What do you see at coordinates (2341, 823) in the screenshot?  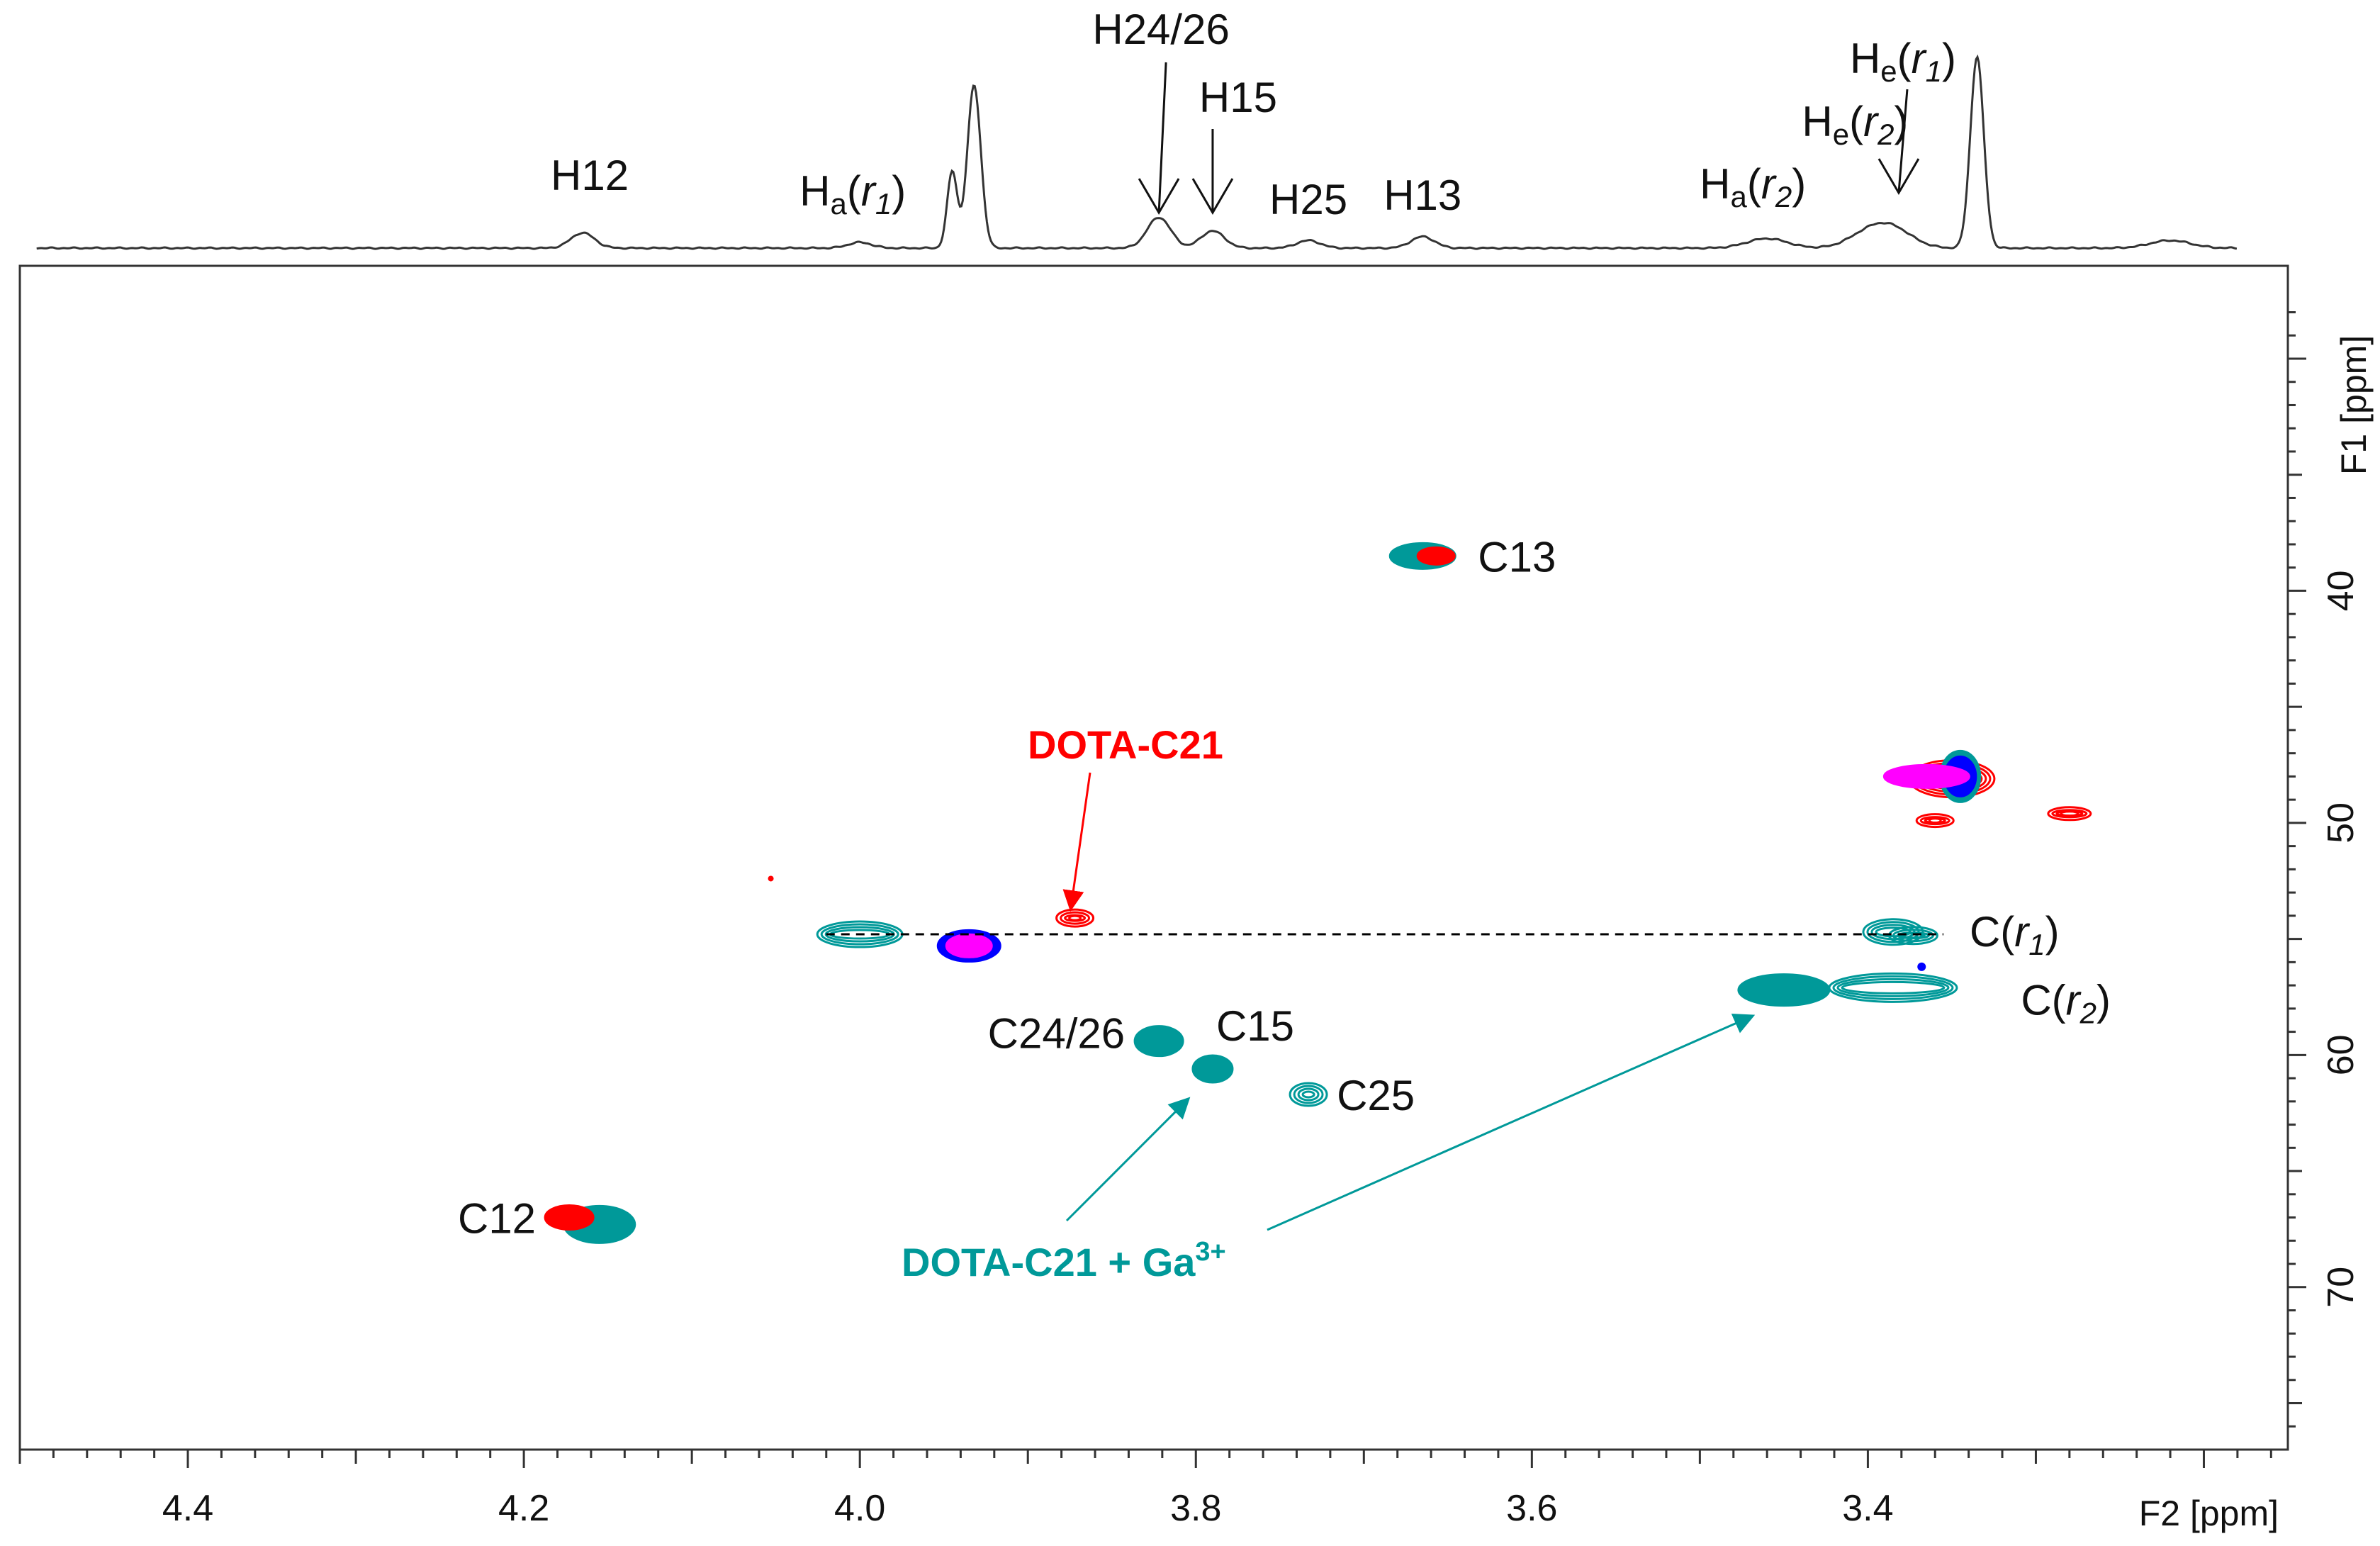 I see `y-tick-label: 50` at bounding box center [2341, 823].